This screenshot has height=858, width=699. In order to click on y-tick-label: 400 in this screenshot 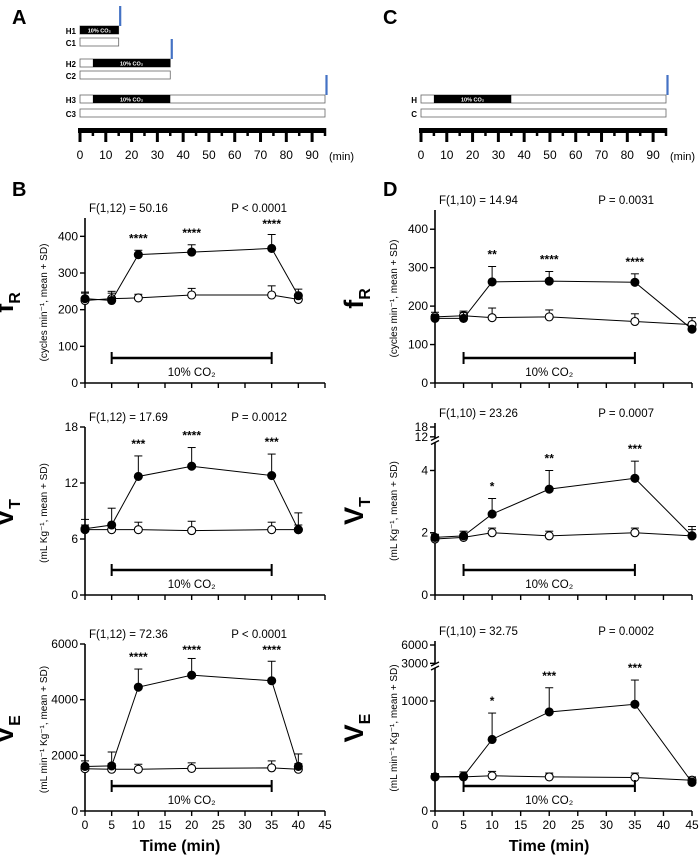, I will do `click(418, 229)`.